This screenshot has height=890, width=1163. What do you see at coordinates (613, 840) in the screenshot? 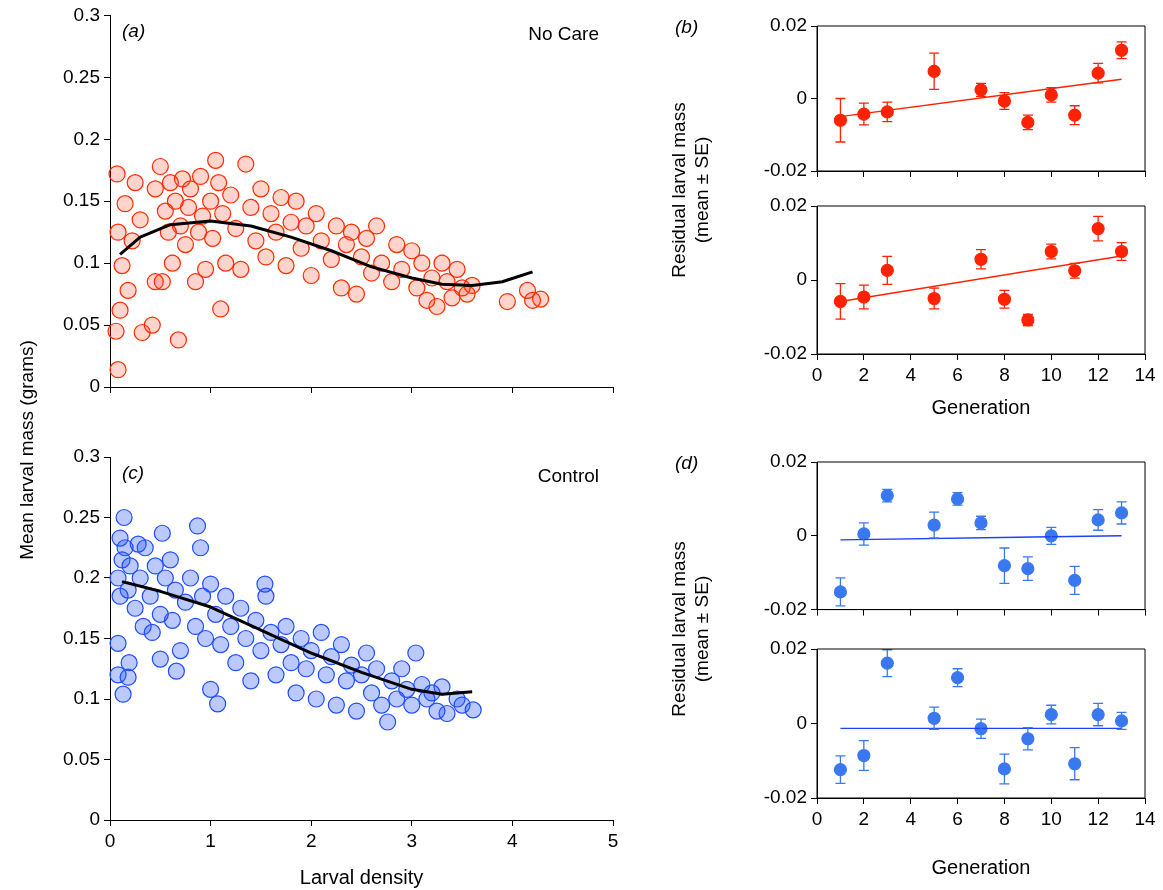
I see `x-tick-label: 5` at bounding box center [613, 840].